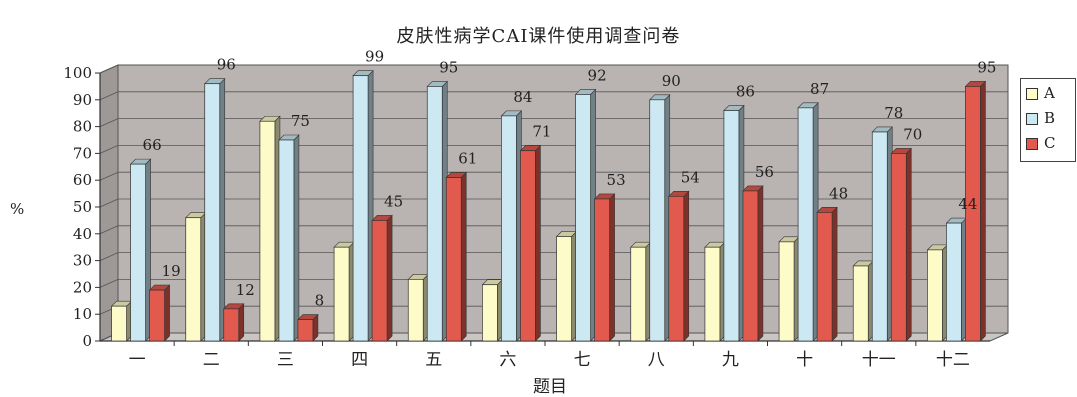 This screenshot has width=1077, height=397. What do you see at coordinates (296, 238) in the screenshot?
I see `bar-b-side` at bounding box center [296, 238].